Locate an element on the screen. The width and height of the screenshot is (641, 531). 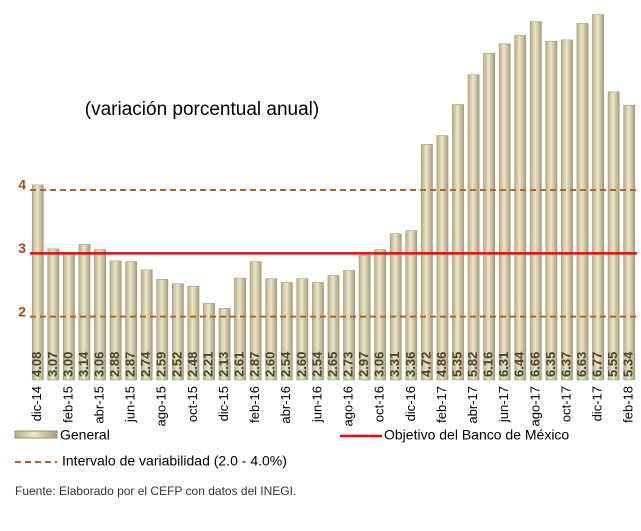
x-tick-label: ago-16 is located at coordinates (348, 406).